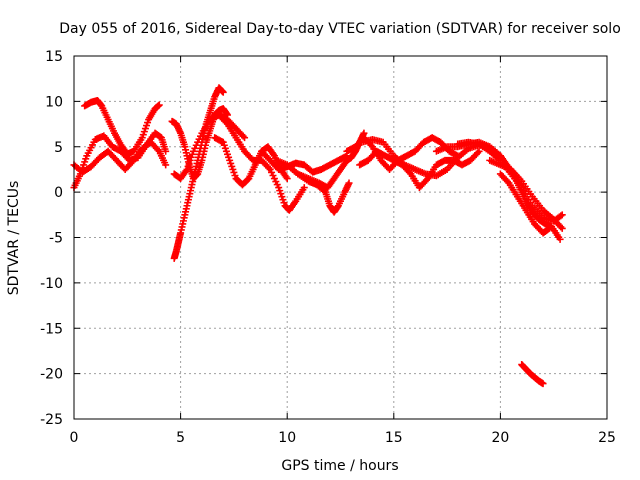 This screenshot has height=480, width=640. I want to click on y-tick-label: 0, so click(58, 193).